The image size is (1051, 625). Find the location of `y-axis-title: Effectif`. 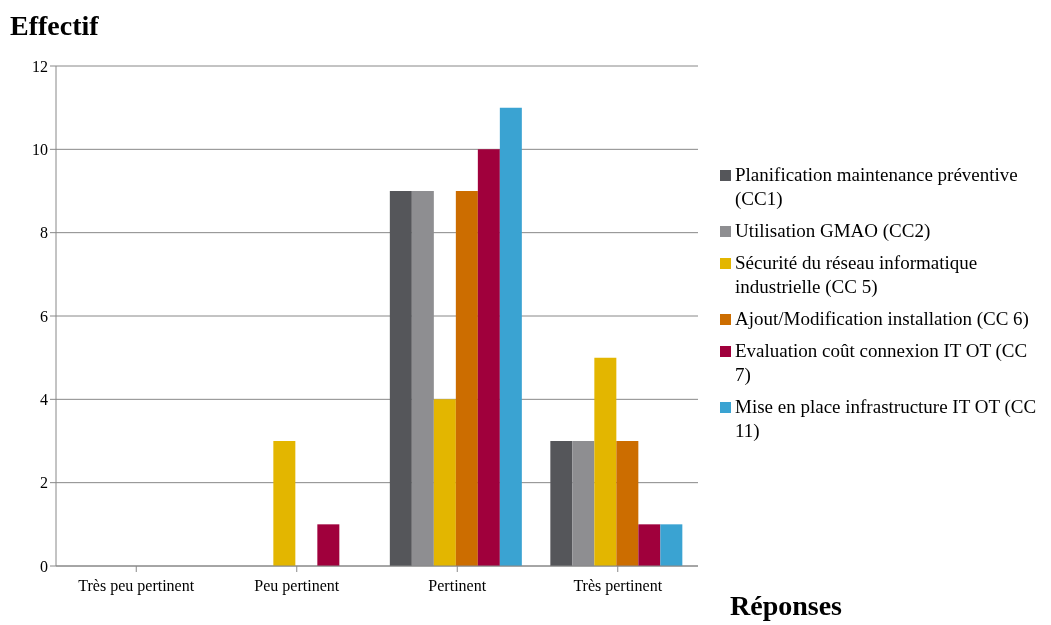

y-axis-title: Effectif is located at coordinates (54, 26).